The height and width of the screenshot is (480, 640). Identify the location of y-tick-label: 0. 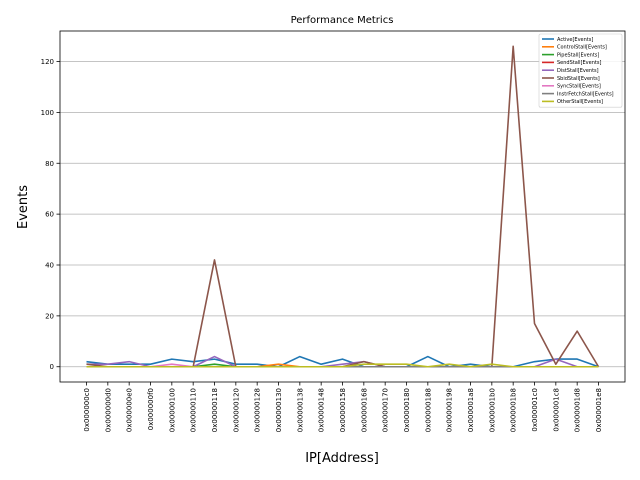
(52, 367).